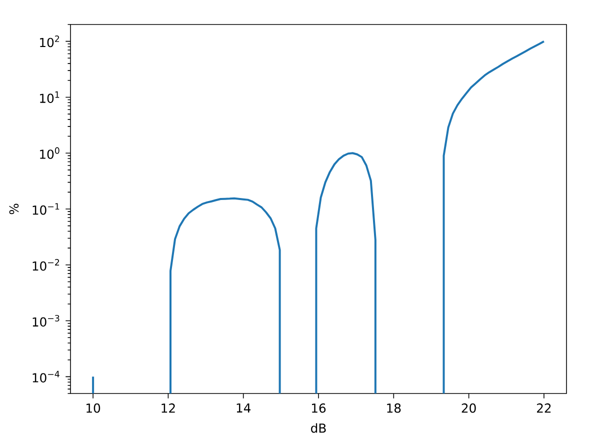 This screenshot has width=593, height=440. I want to click on y-tick-label: 10$^{−4}$, so click(46, 376).